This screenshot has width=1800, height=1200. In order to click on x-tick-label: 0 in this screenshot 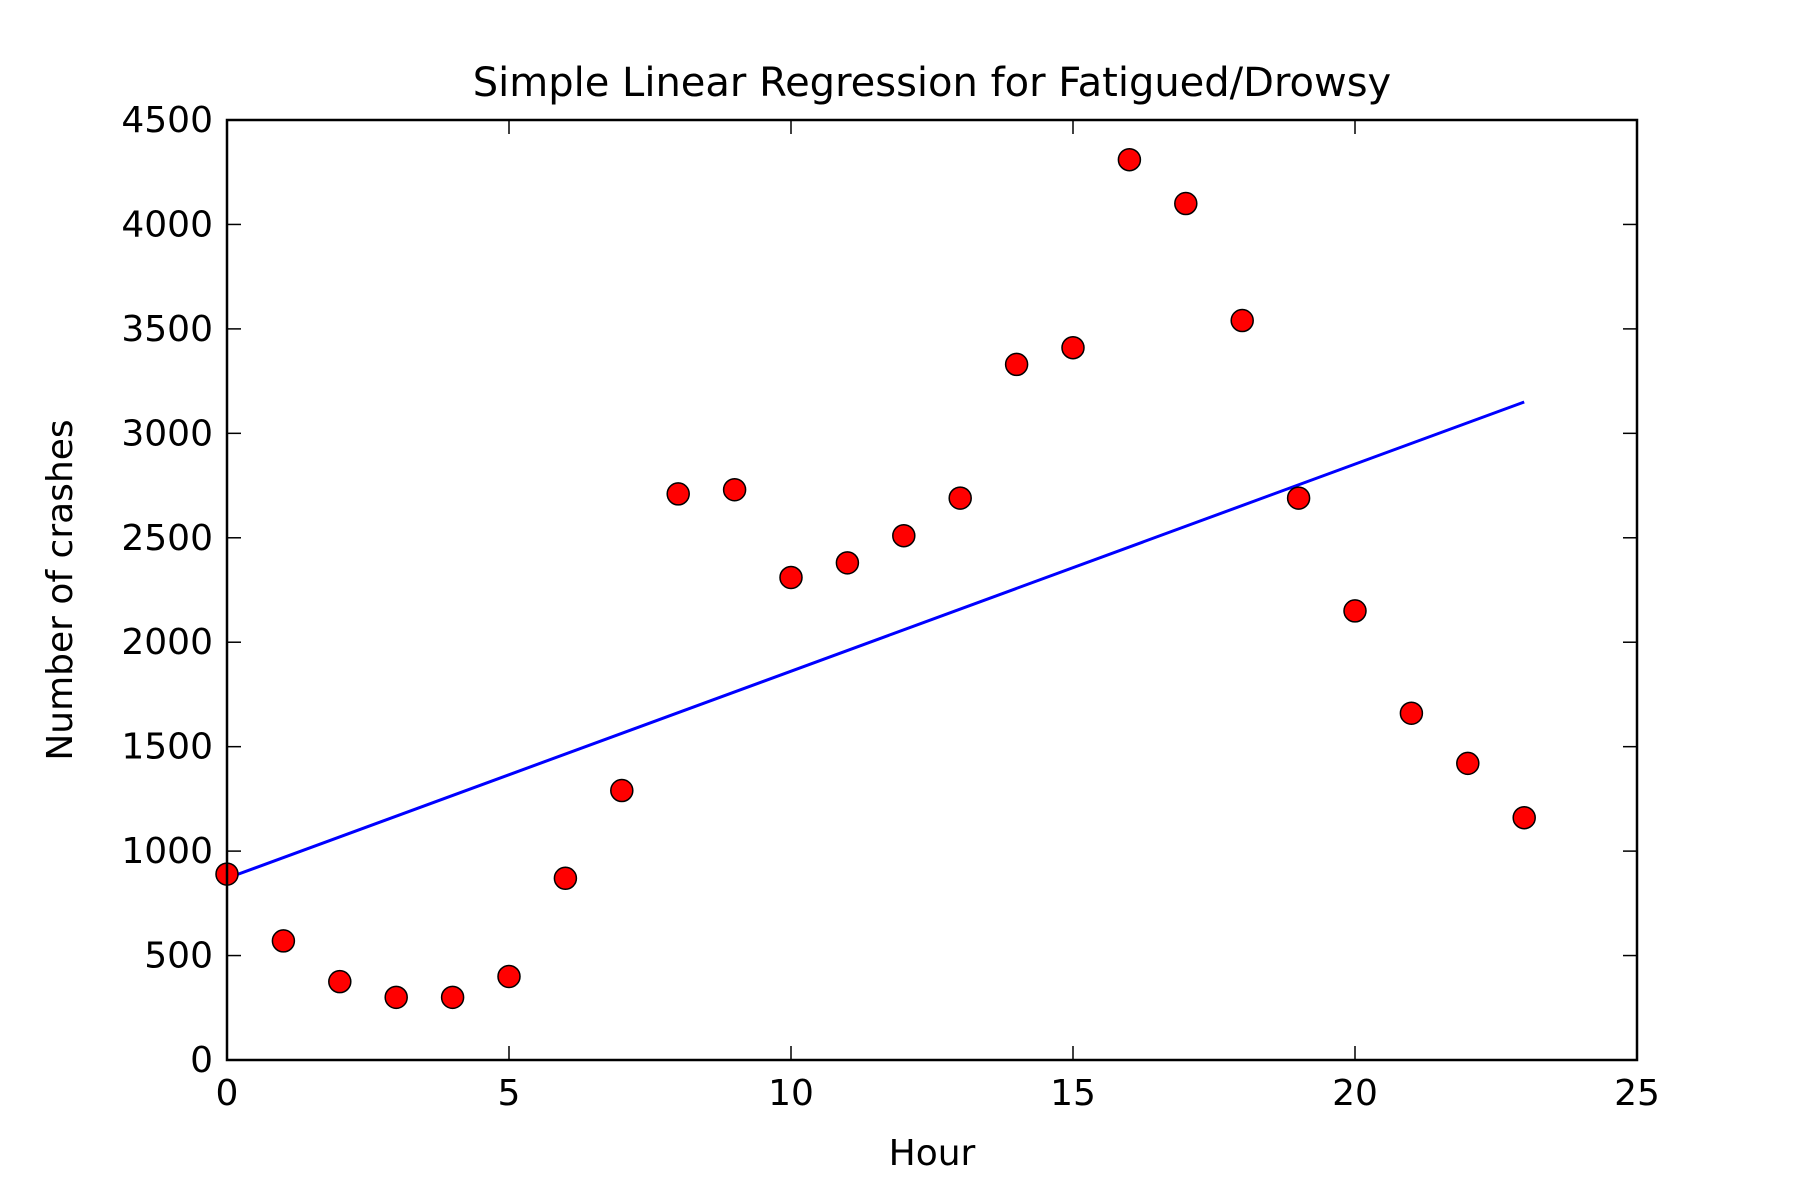, I will do `click(227, 1093)`.